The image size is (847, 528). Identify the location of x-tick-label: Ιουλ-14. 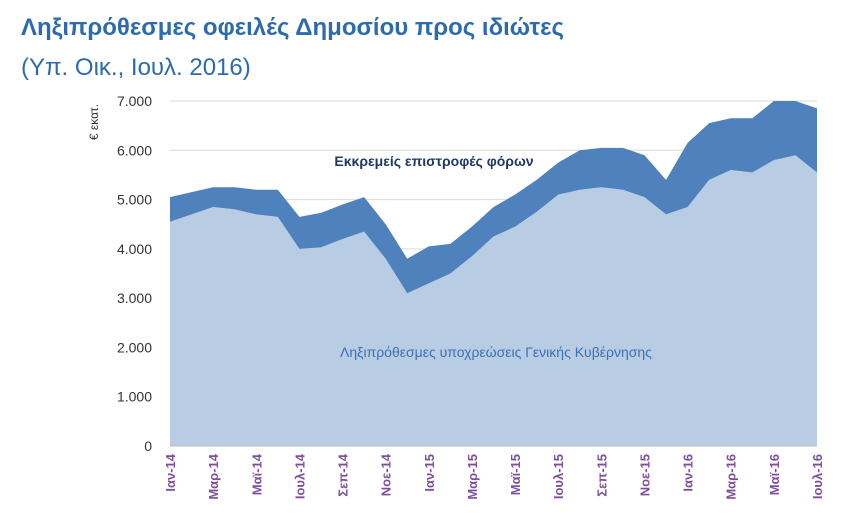
(299, 476).